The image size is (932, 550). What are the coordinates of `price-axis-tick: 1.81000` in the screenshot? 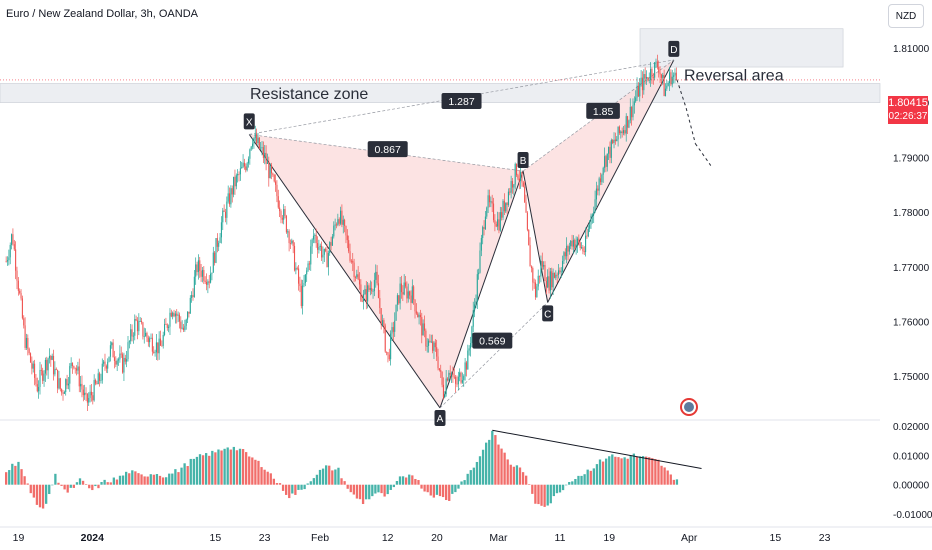 It's located at (911, 49).